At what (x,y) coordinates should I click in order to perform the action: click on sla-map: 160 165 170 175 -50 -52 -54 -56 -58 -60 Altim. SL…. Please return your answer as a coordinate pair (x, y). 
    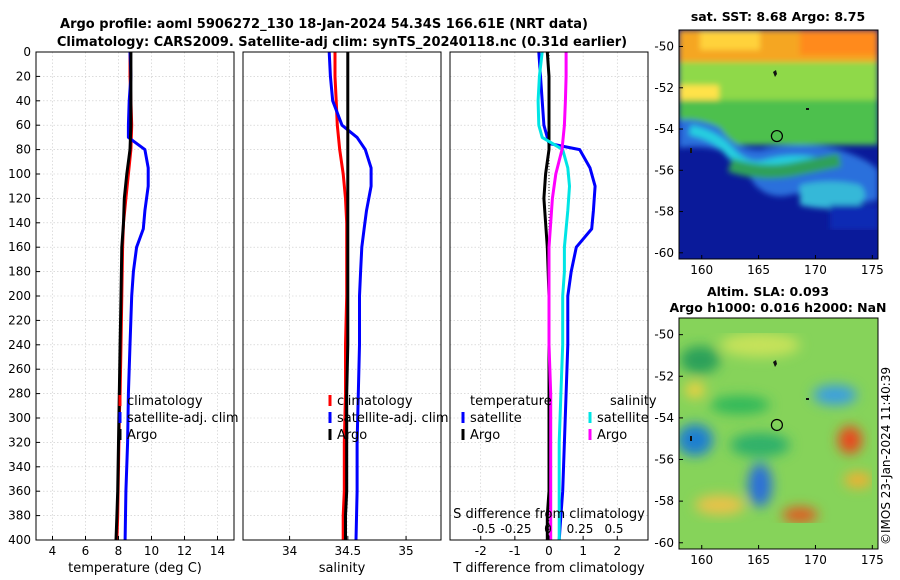
    Looking at the image, I should click on (770, 425).